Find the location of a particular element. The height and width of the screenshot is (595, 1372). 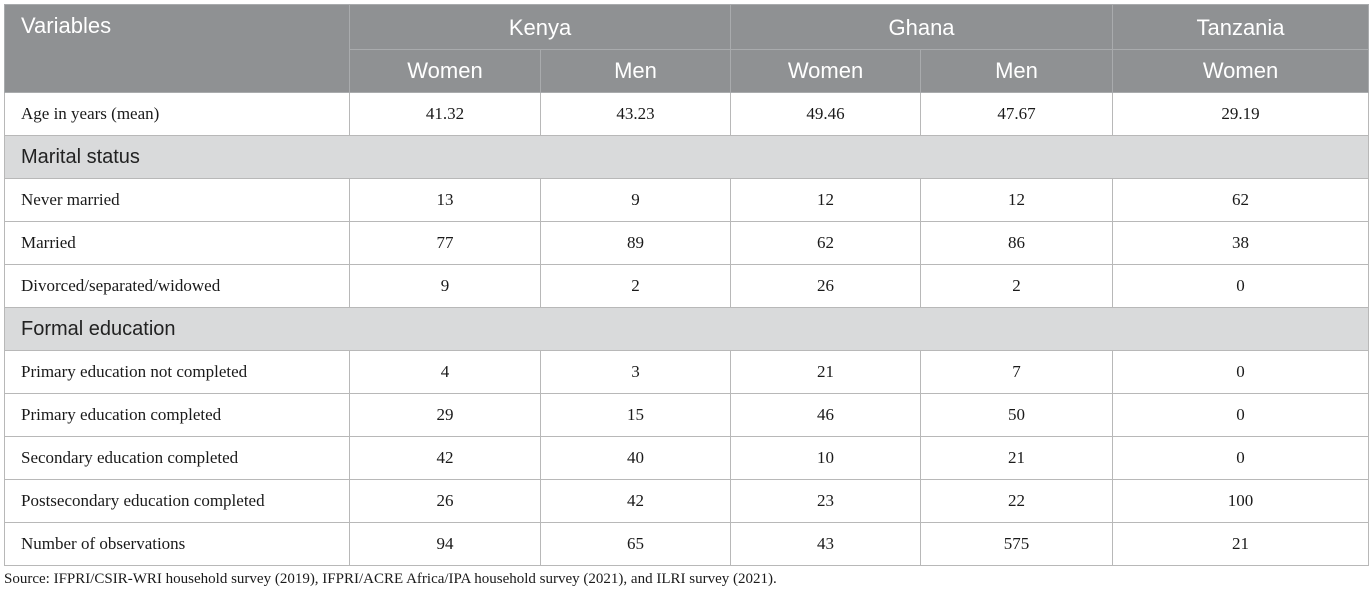

cell-value: 10 is located at coordinates (826, 458).